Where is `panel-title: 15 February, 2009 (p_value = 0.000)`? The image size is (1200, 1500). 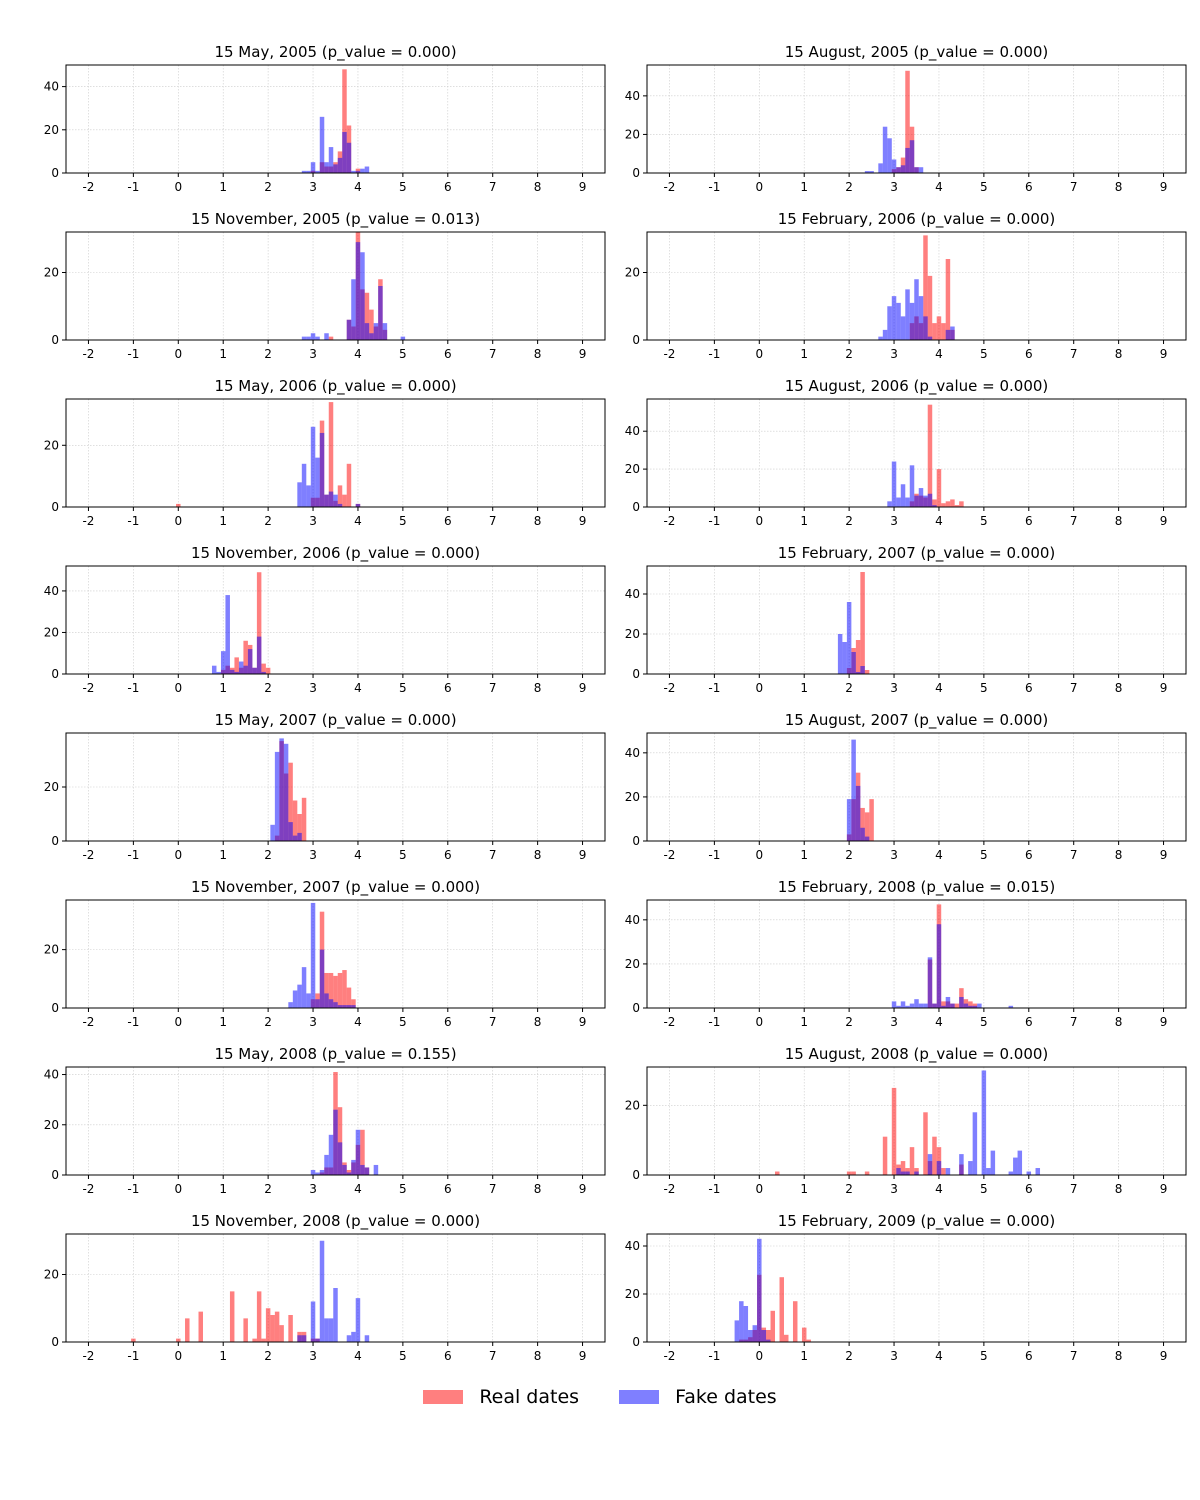
panel-title: 15 February, 2009 (p_value = 0.000) is located at coordinates (917, 1221).